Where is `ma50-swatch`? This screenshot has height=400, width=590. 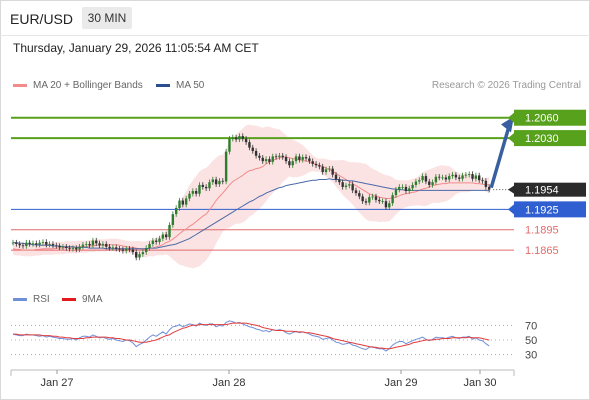 ma50-swatch is located at coordinates (163, 85).